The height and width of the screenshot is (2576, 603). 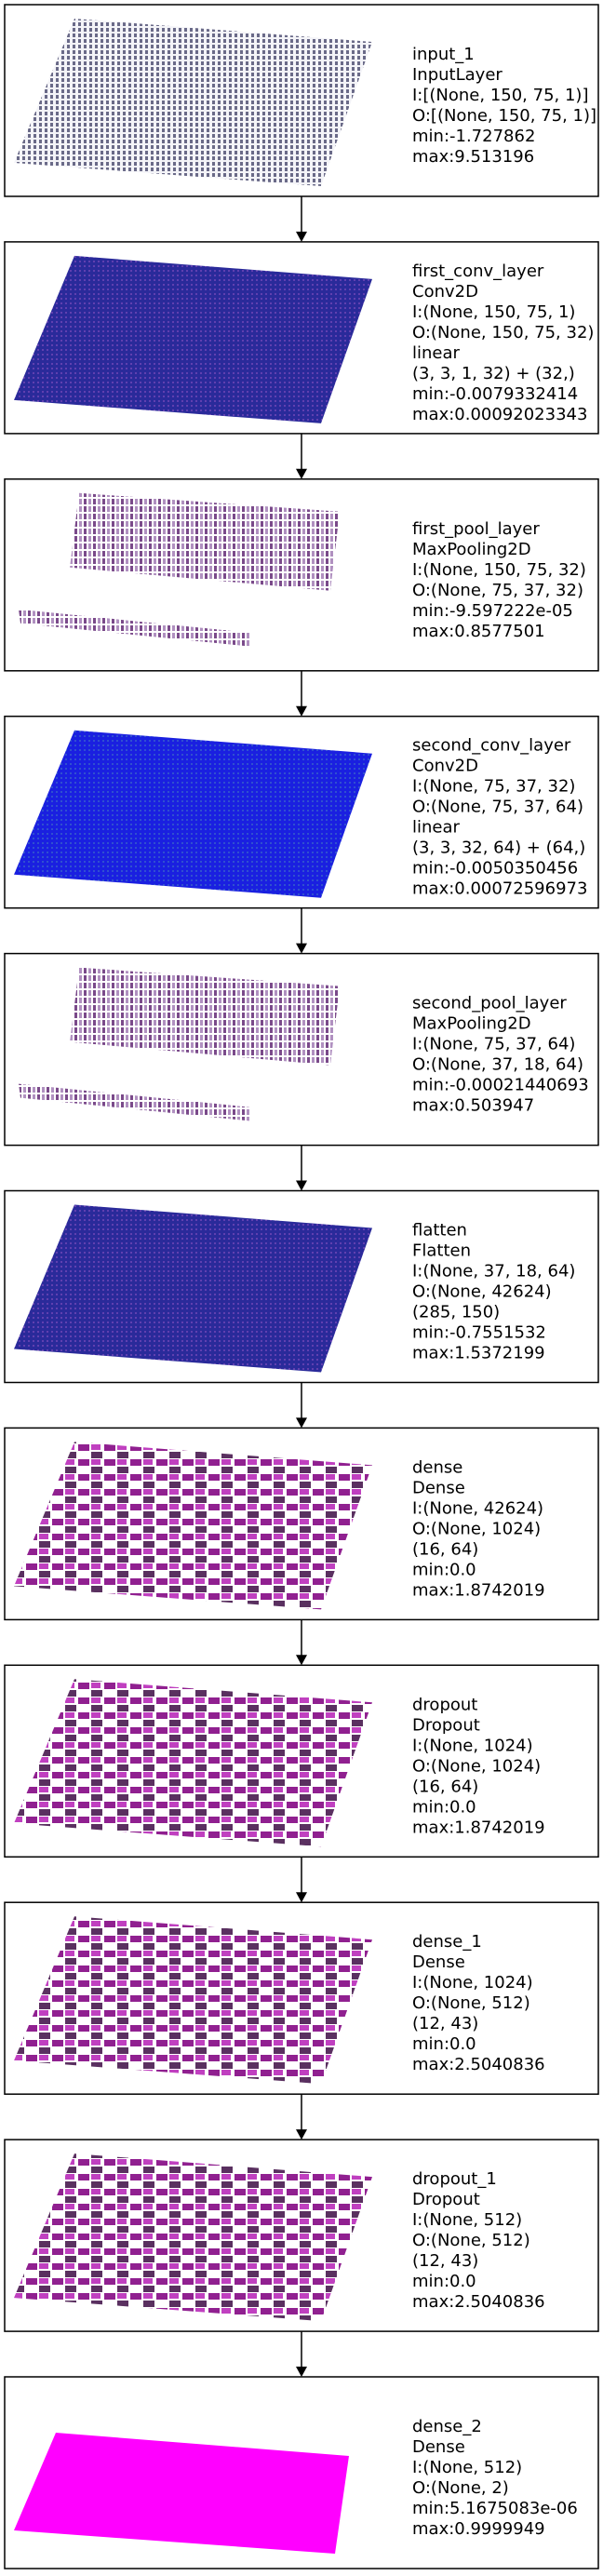 What do you see at coordinates (482, 1292) in the screenshot?
I see `layer-text: O:(None, 42624)` at bounding box center [482, 1292].